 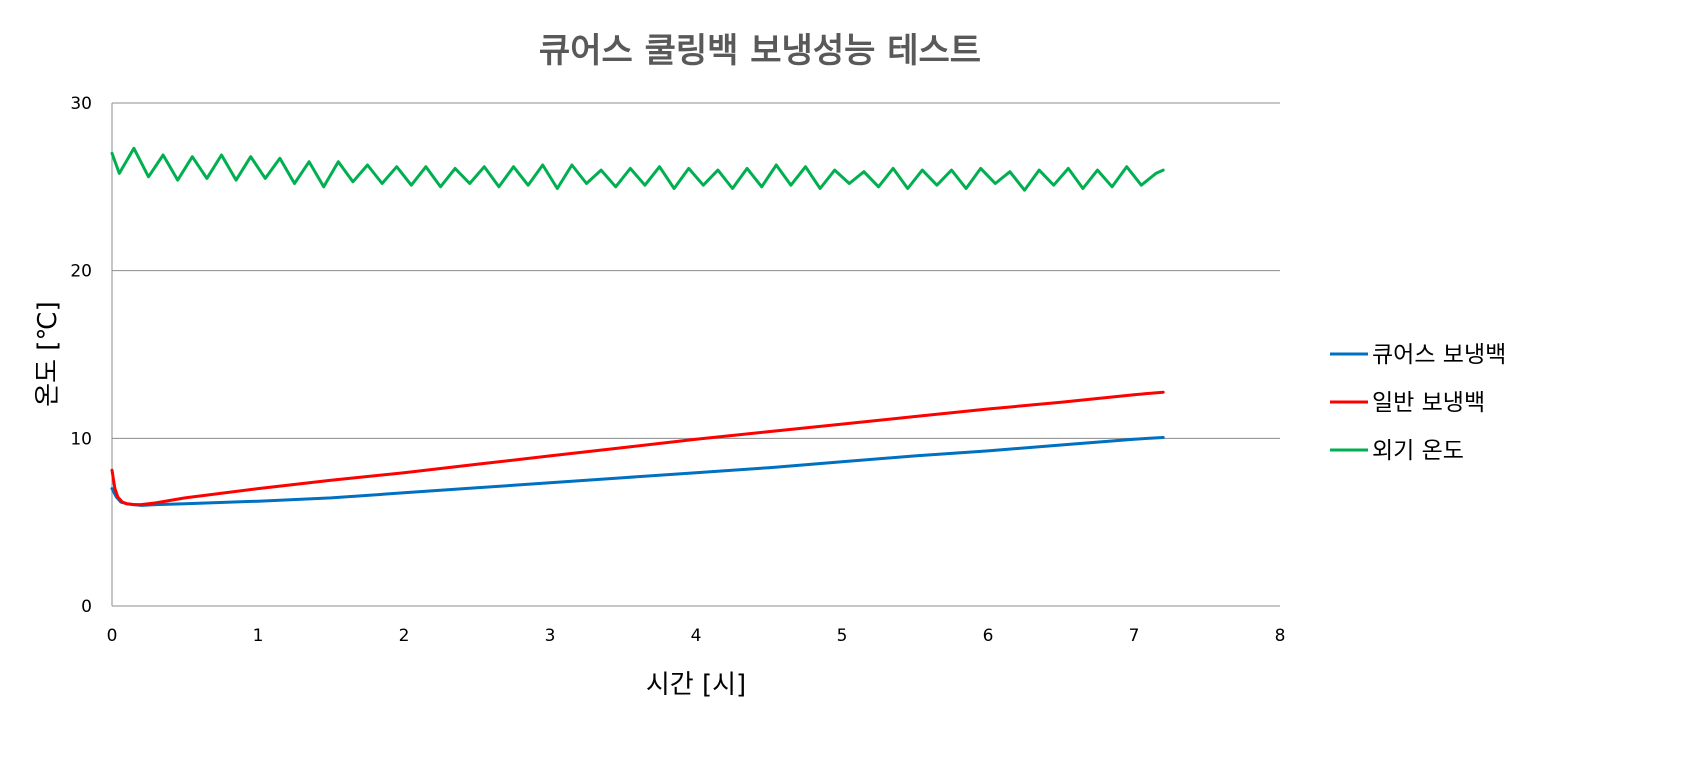 What do you see at coordinates (1439, 355) in the screenshot?
I see `legend-label-1: 큐어스 보냉백` at bounding box center [1439, 355].